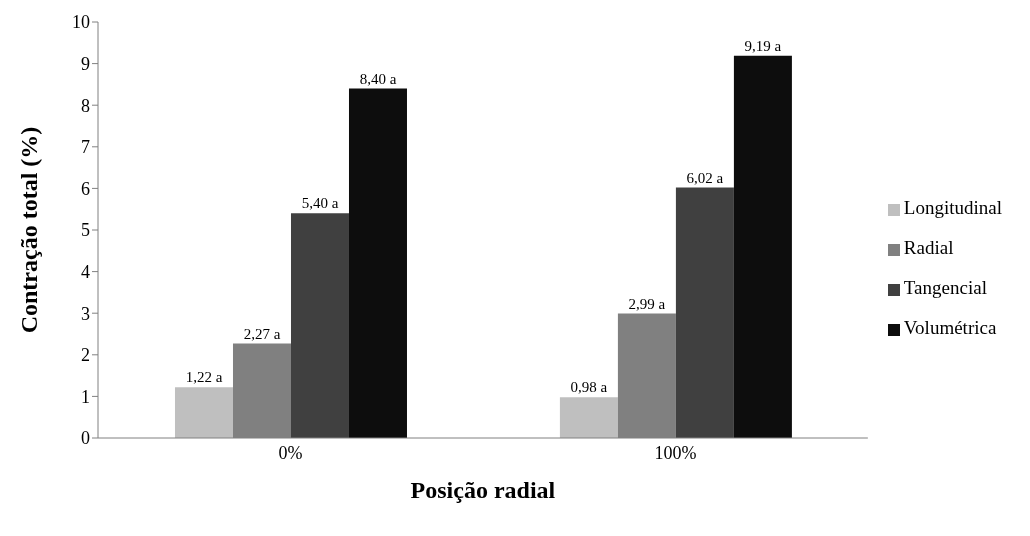 This screenshot has width=1030, height=536. What do you see at coordinates (85, 188) in the screenshot?
I see `y-tick-label: 6` at bounding box center [85, 188].